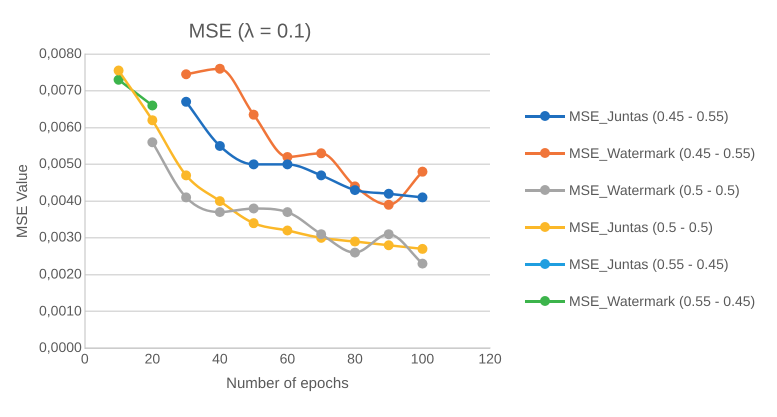 The height and width of the screenshot is (417, 777). Describe the element at coordinates (355, 358) in the screenshot. I see `x-tick-label: 80` at that location.